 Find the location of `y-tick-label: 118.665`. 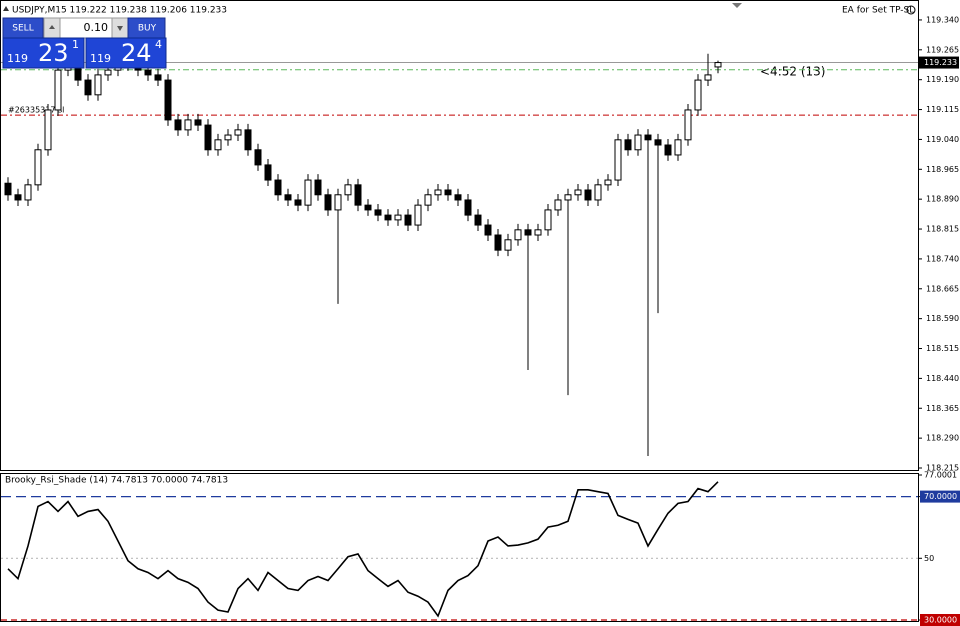

y-tick-label: 118.665 is located at coordinates (942, 288).